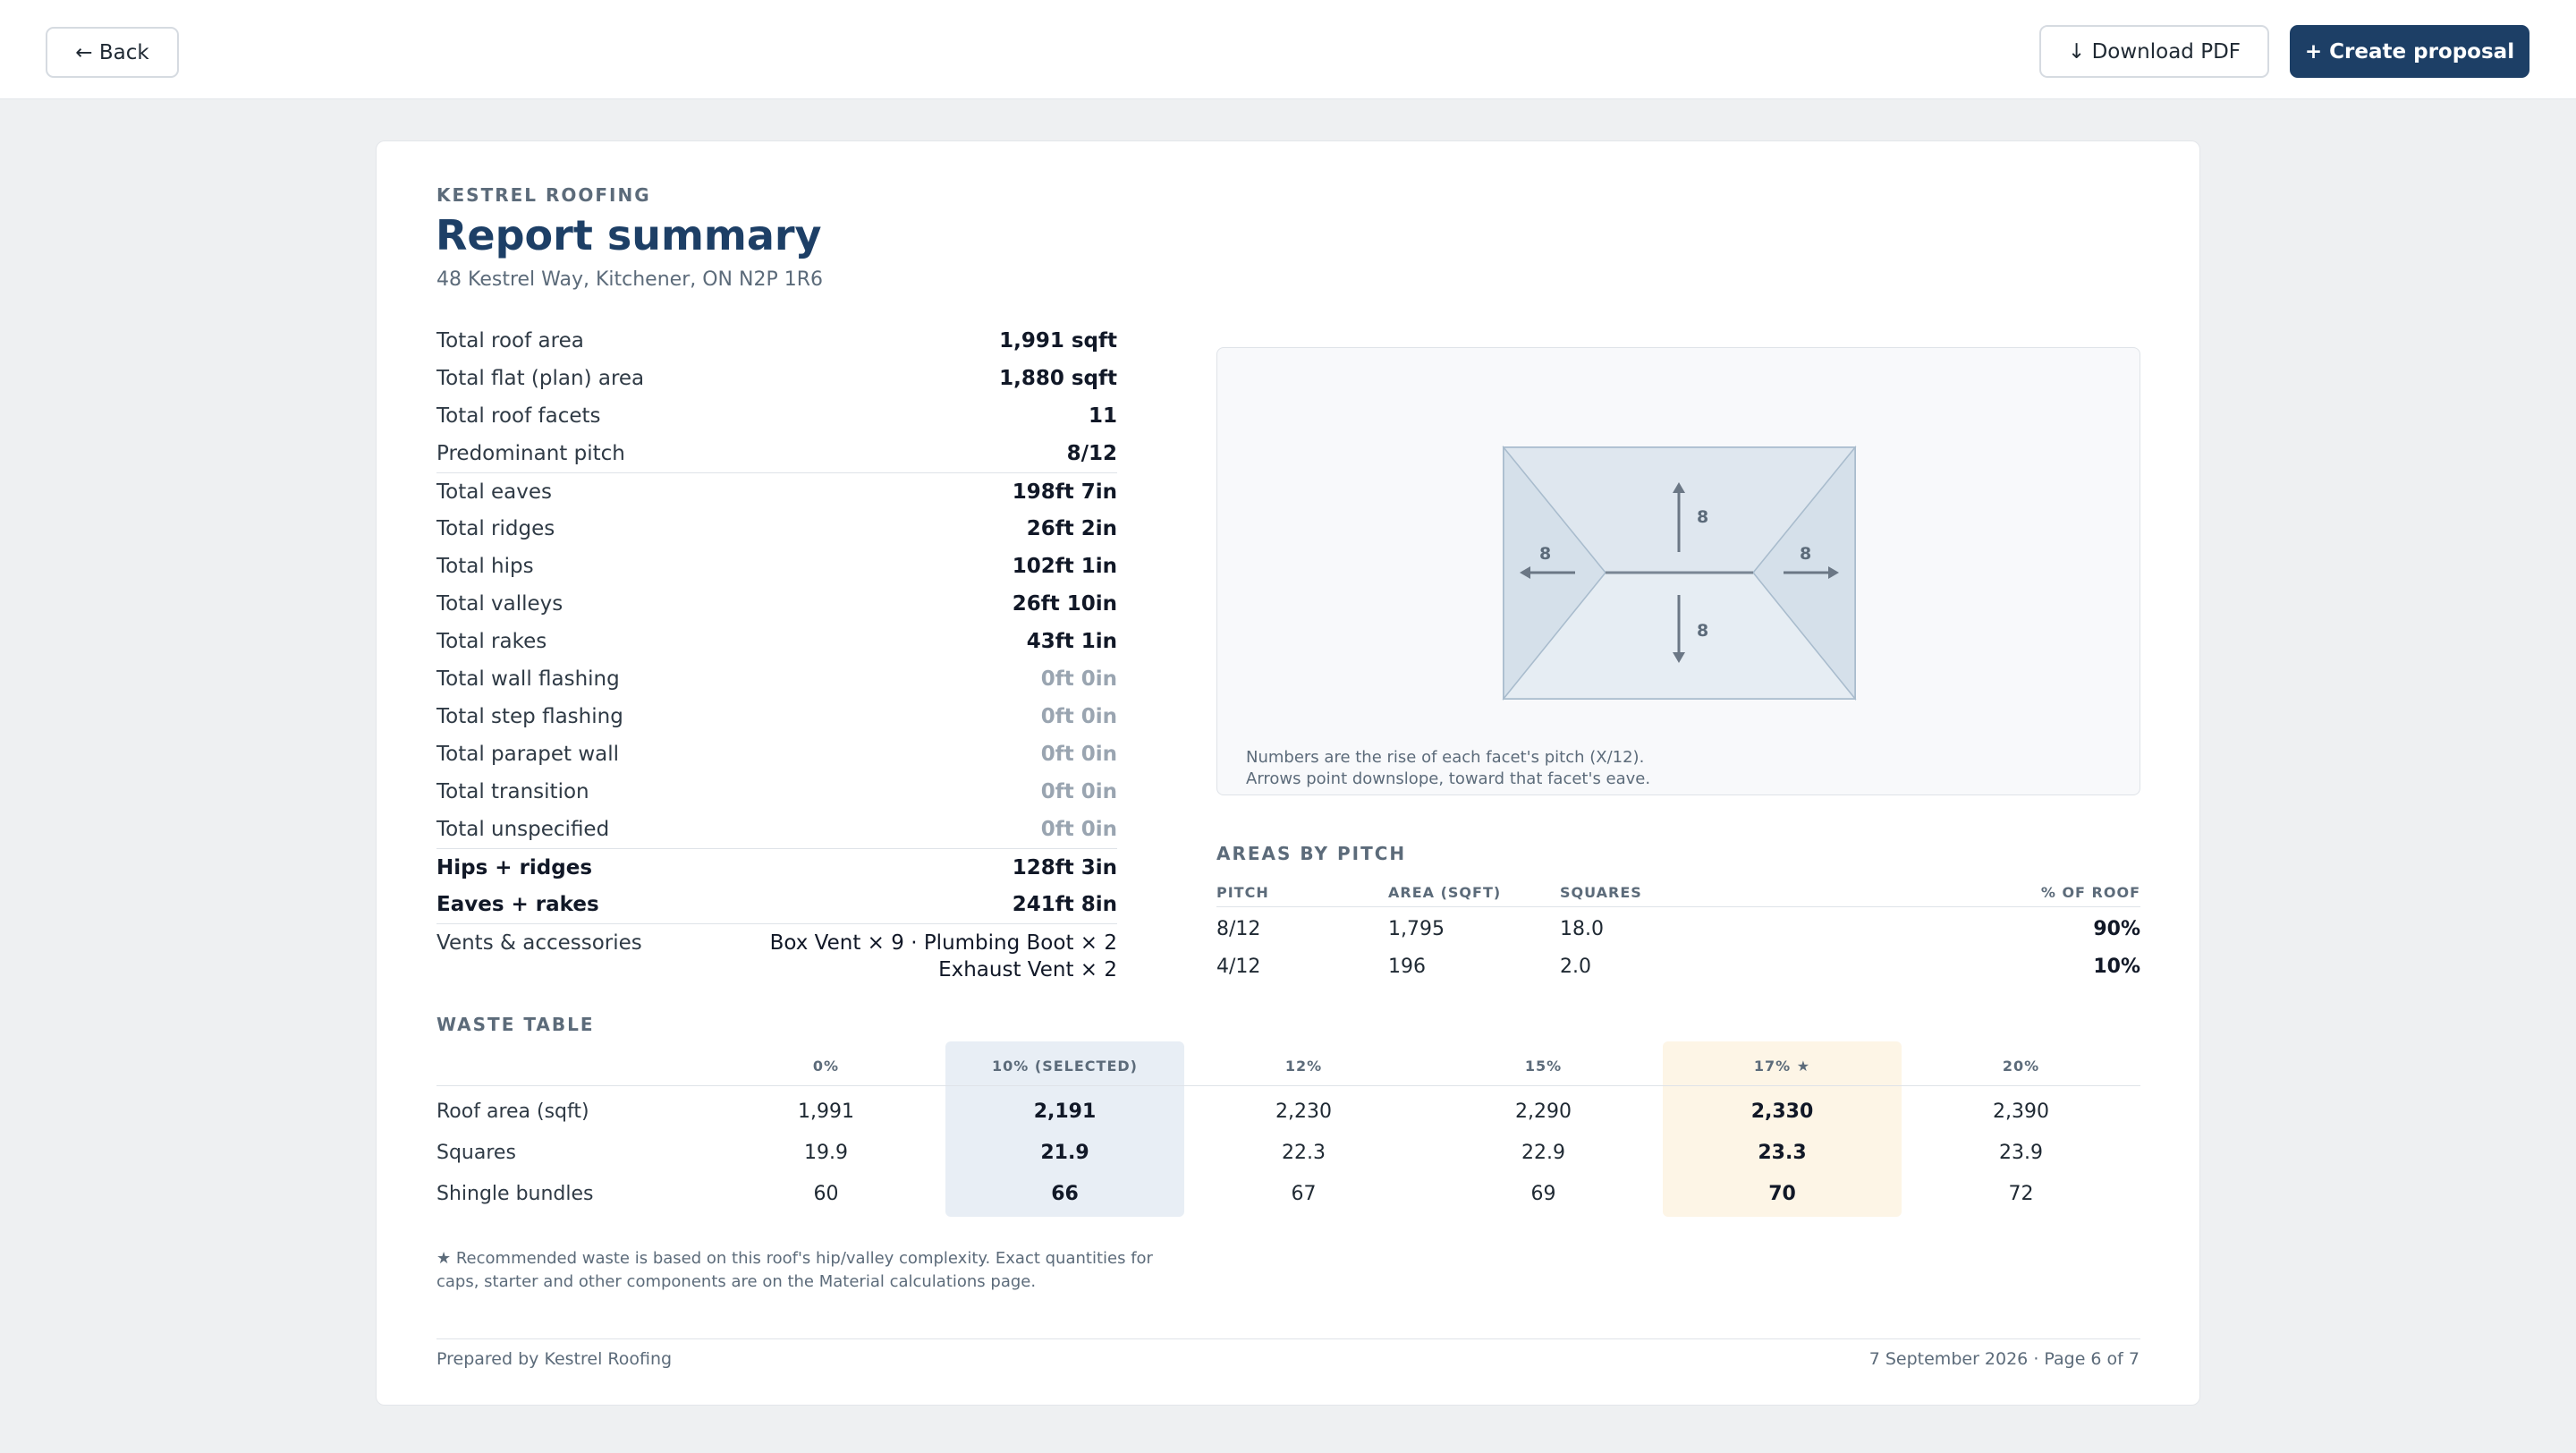 This screenshot has height=1453, width=2576. What do you see at coordinates (518, 416) in the screenshot?
I see `stat-label: Total roof facets` at bounding box center [518, 416].